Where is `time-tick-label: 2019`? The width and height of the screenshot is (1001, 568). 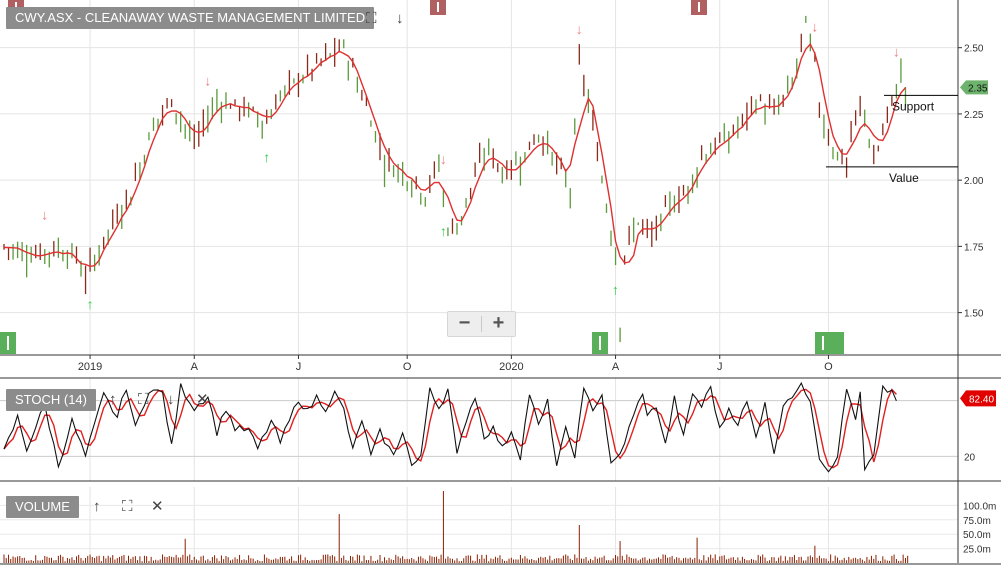
time-tick-label: 2019 is located at coordinates (90, 367).